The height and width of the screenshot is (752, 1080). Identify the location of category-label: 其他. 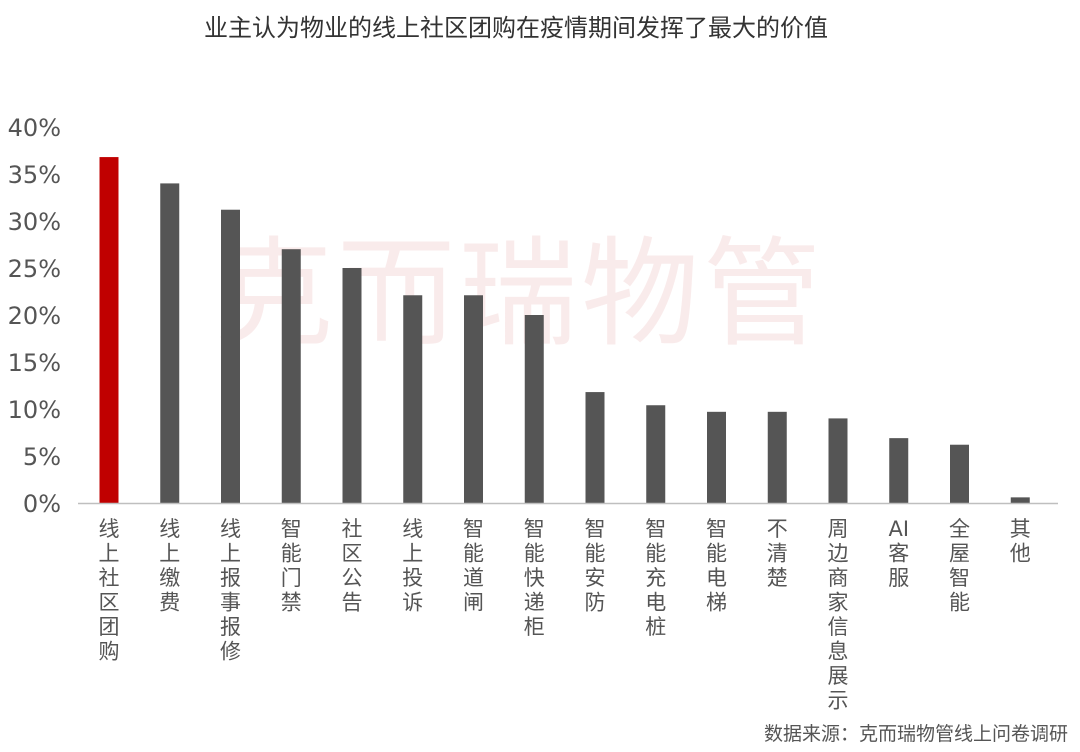
(1020, 541).